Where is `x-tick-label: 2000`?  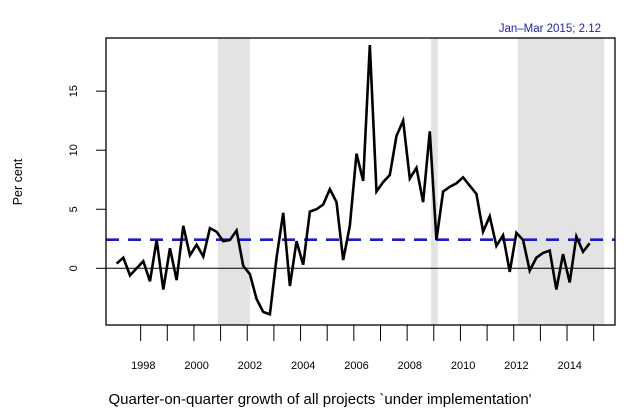 x-tick-label: 2000 is located at coordinates (196, 366).